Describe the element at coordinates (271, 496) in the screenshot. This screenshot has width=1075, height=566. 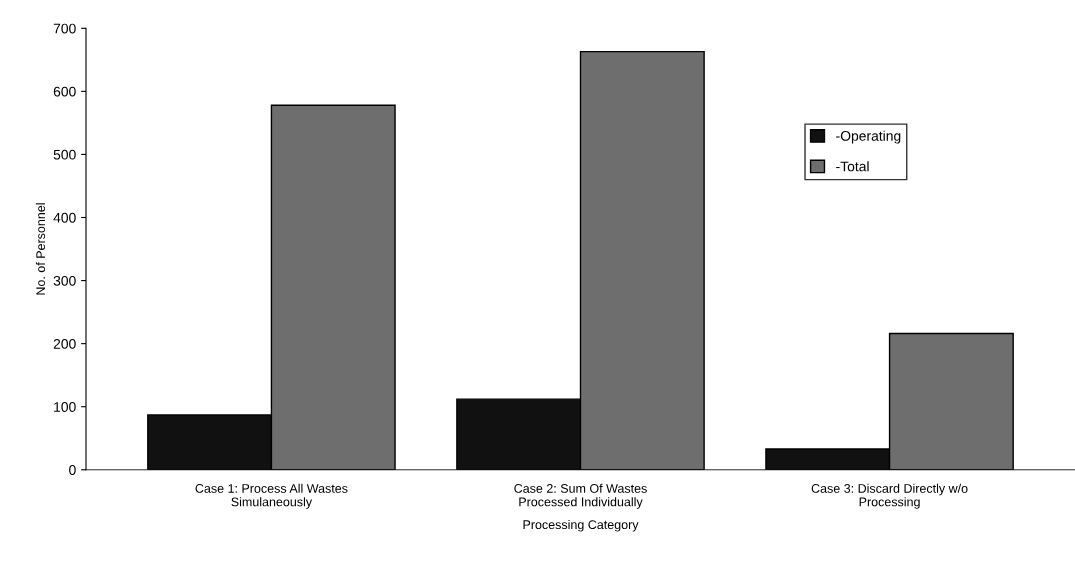
I see `x-tick-label: Case 1: Process All Wastes Simulaneously` at that location.